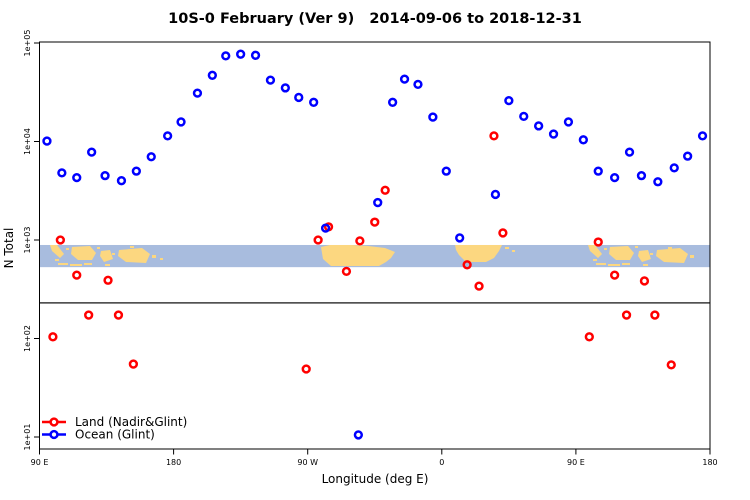  I want to click on x-tick-label: 0, so click(441, 462).